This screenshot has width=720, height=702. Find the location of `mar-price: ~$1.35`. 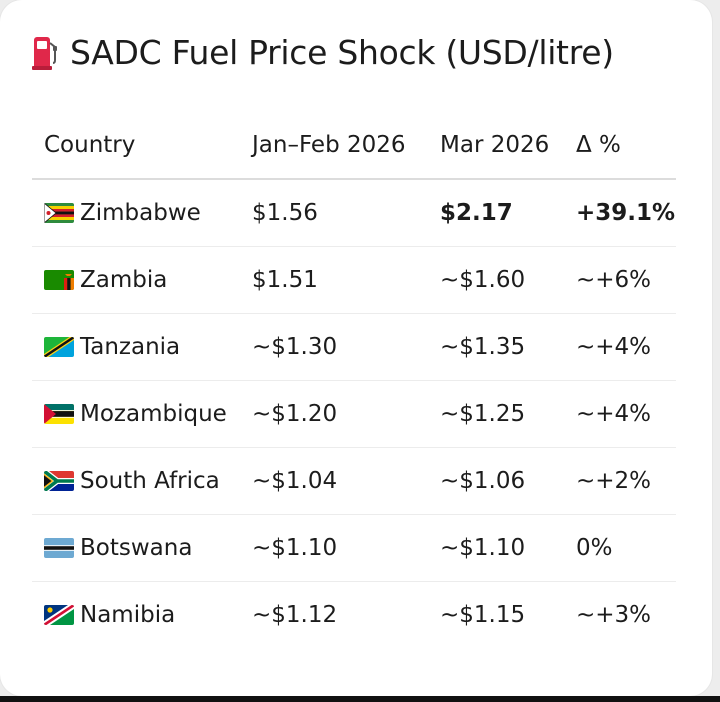

mar-price: ~$1.35 is located at coordinates (483, 347).